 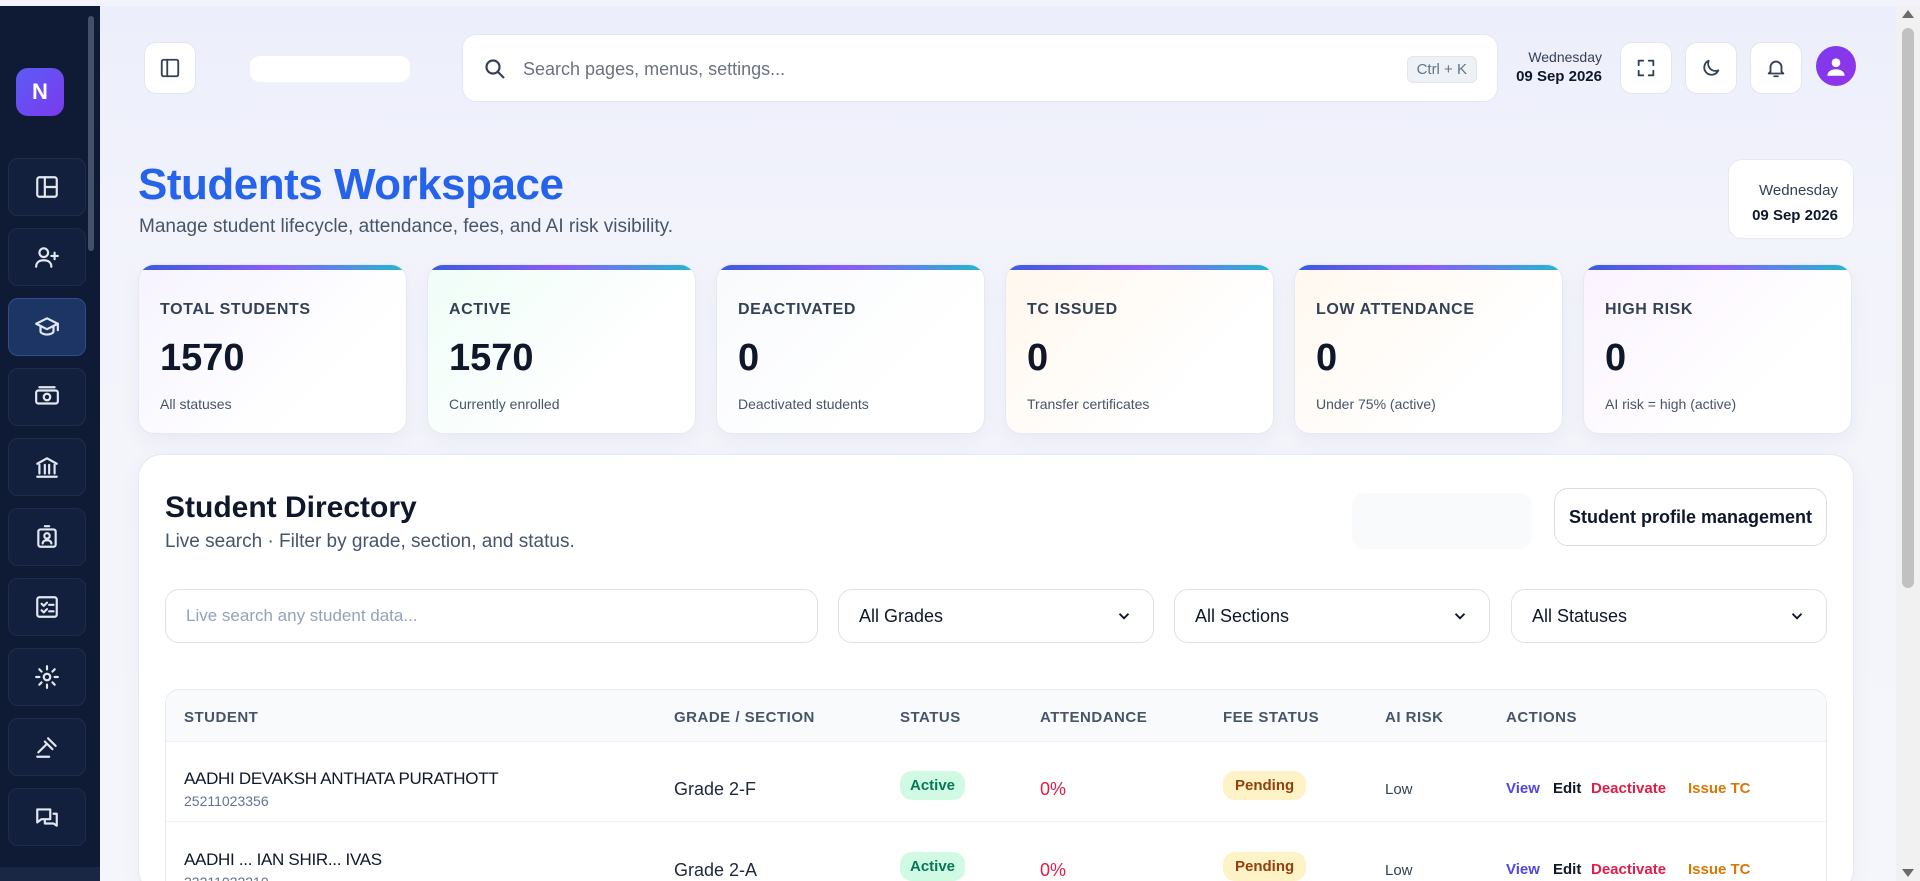 I want to click on notifications-button, so click(x=1776, y=68).